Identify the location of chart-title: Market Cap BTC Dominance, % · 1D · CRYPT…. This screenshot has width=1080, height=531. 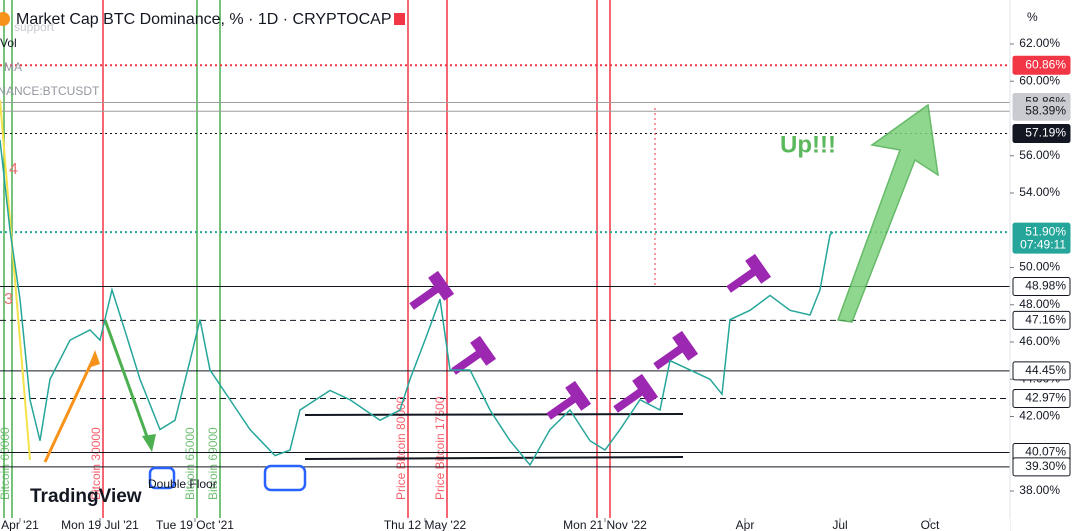
(204, 19).